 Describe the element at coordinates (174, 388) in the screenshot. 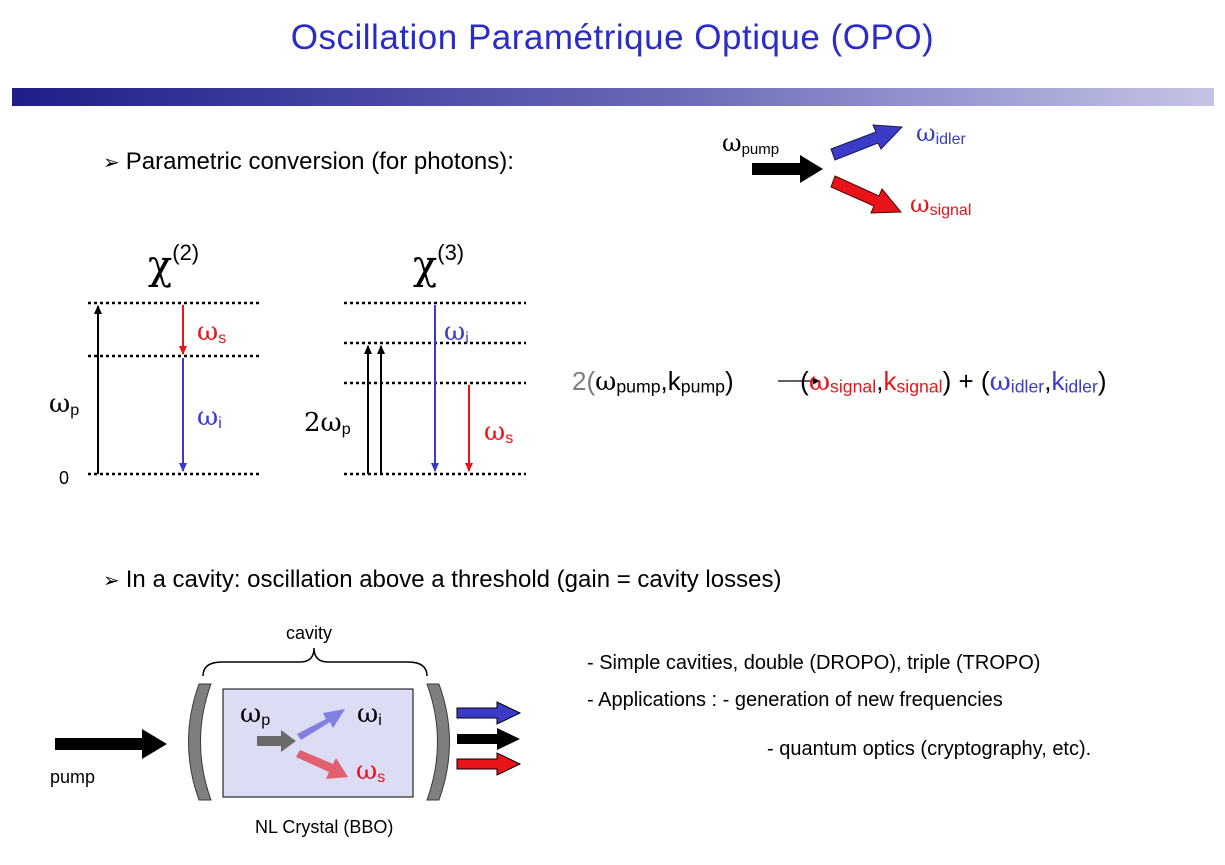

I see `chi2-level-diagram` at that location.